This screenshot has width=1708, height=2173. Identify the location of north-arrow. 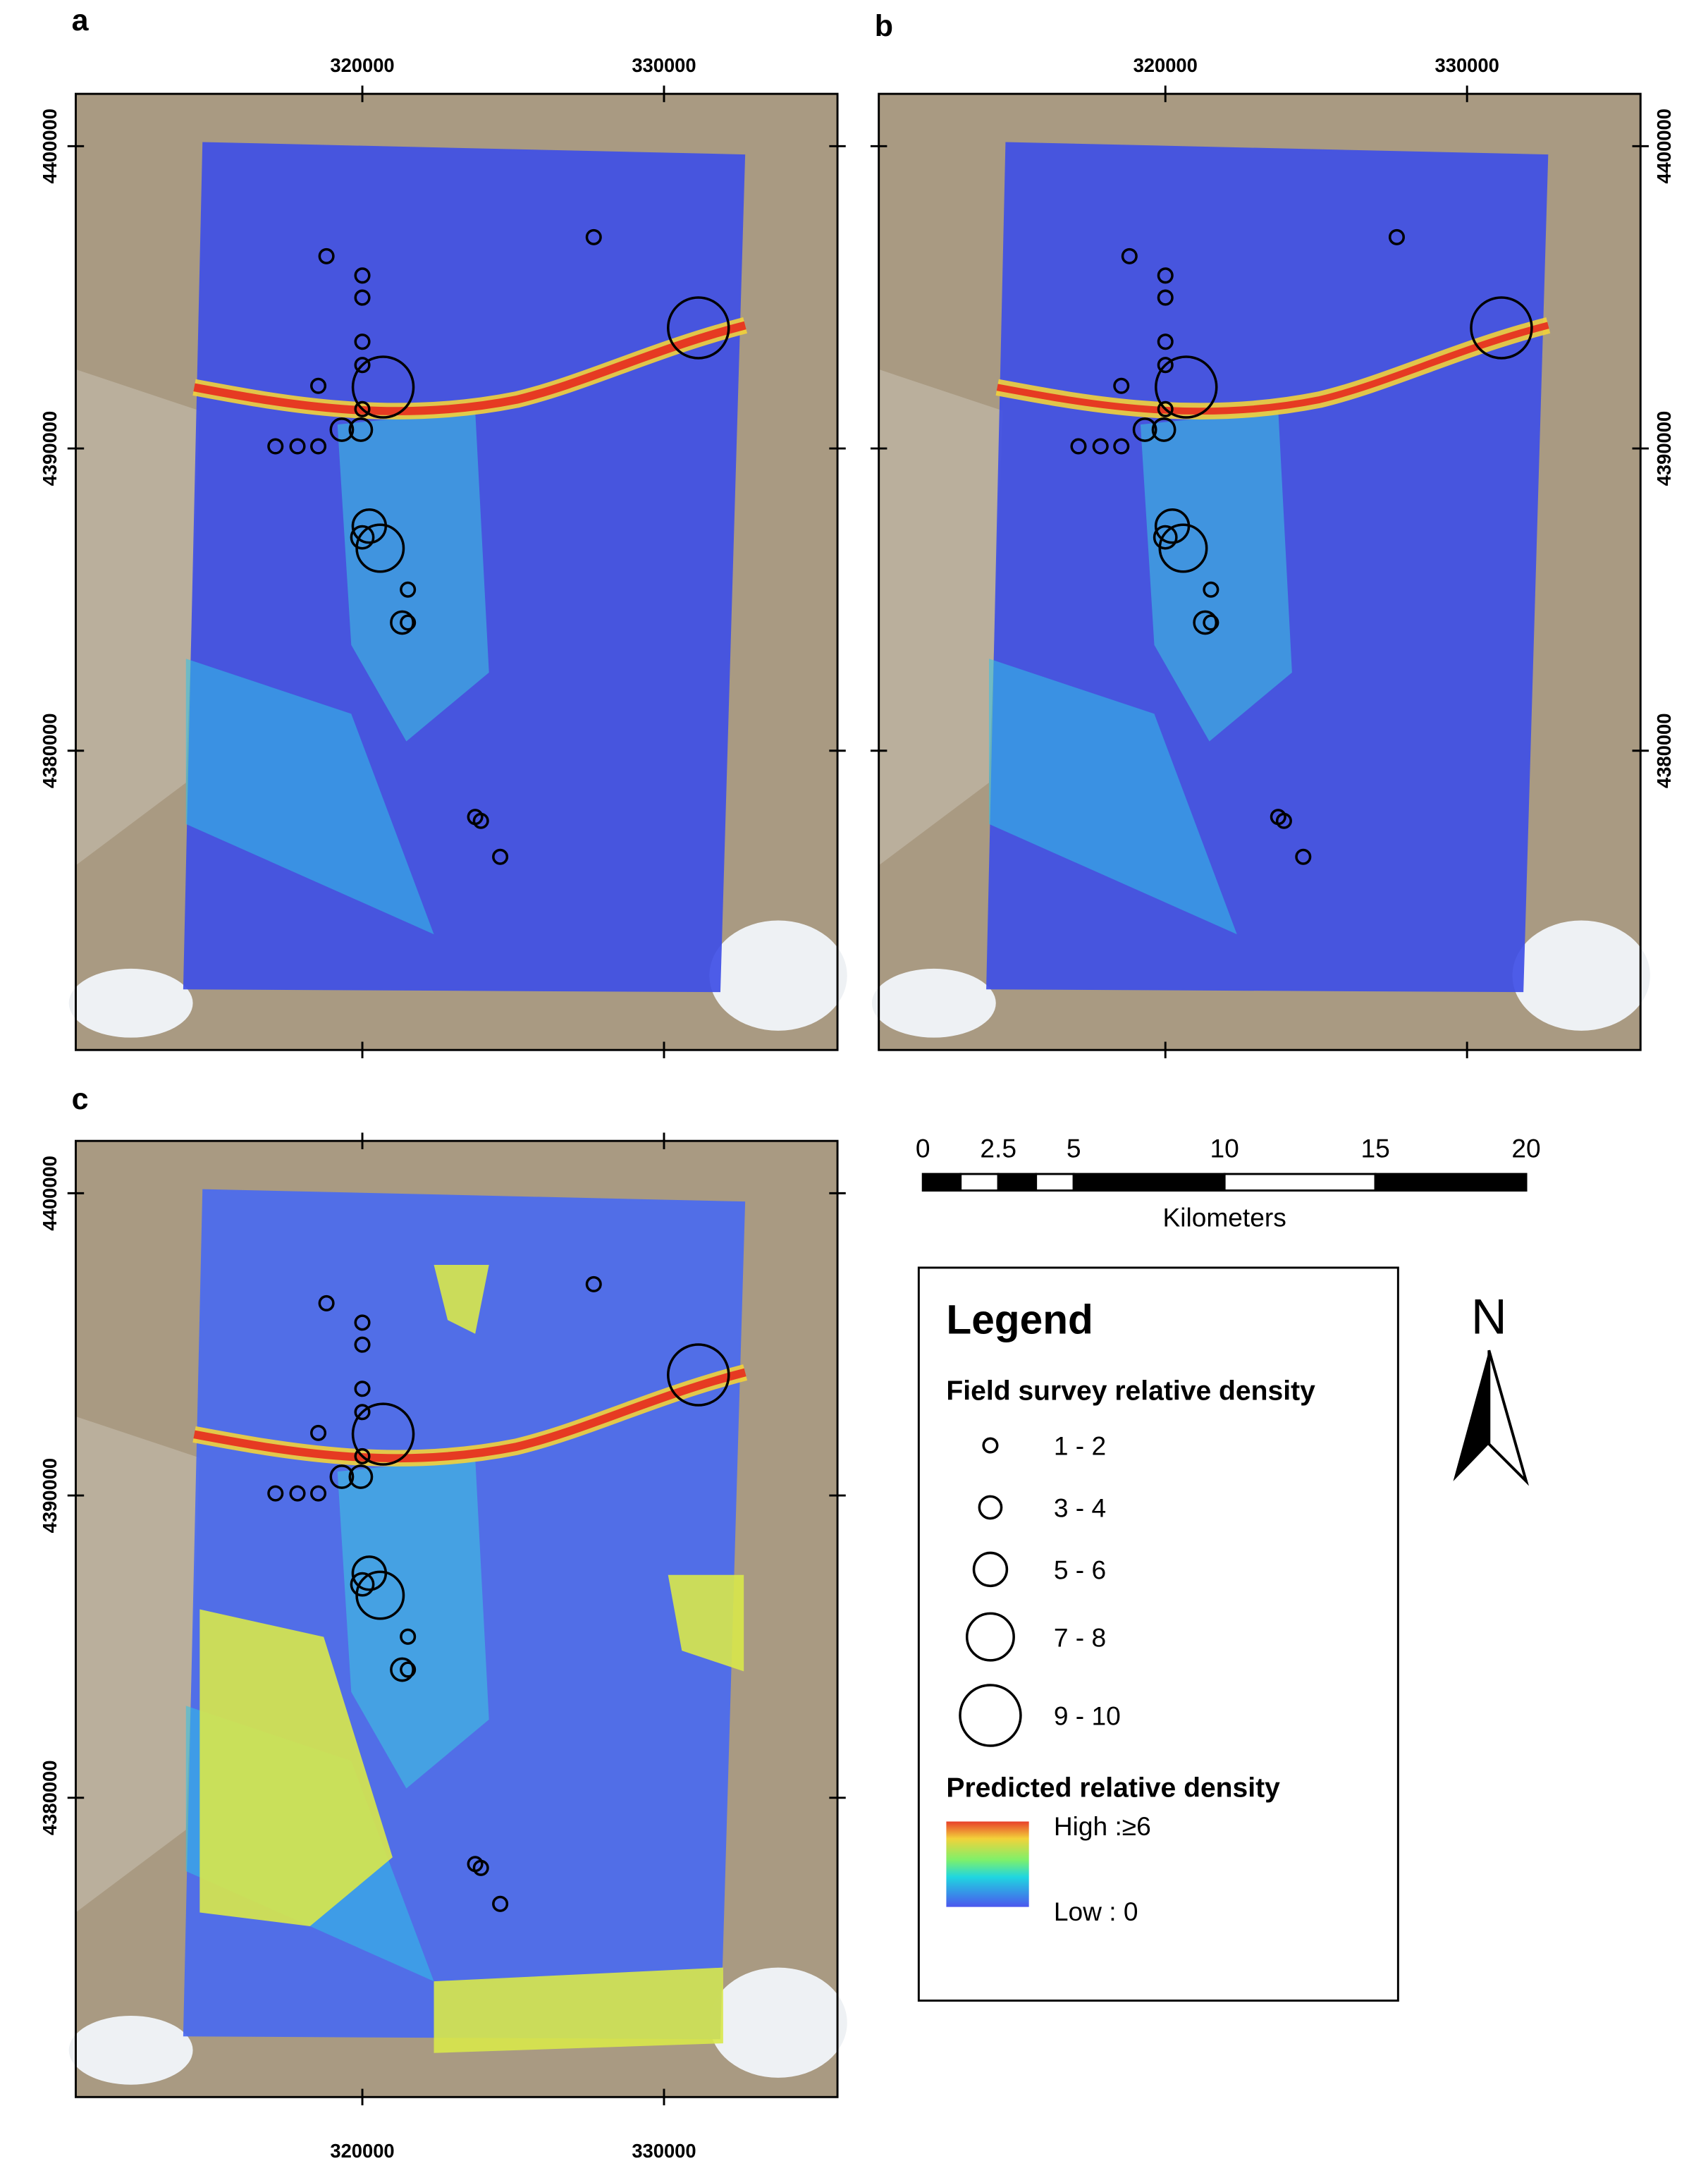
(1491, 1418).